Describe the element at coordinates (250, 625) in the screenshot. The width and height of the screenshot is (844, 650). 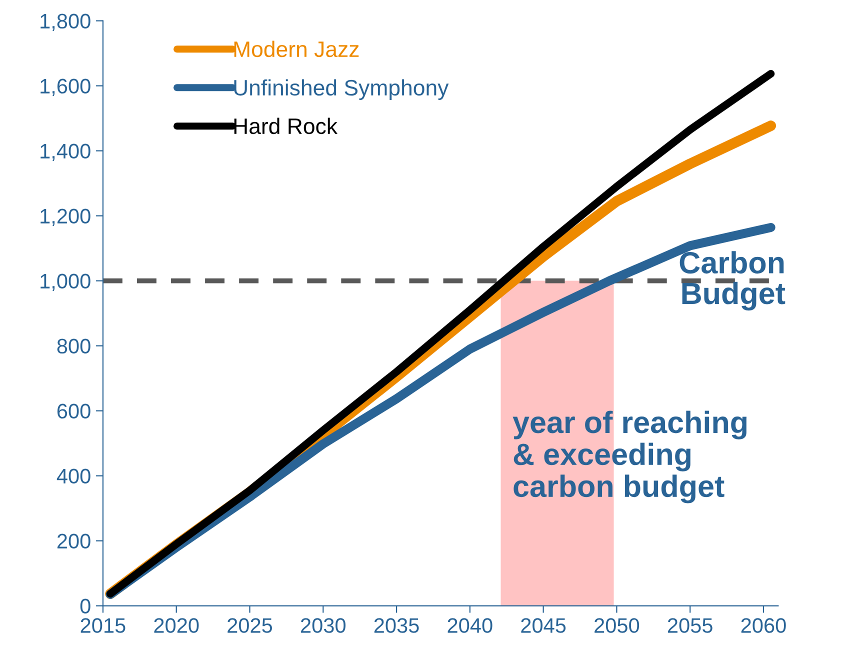
I see `x-tick-label: 2025` at that location.